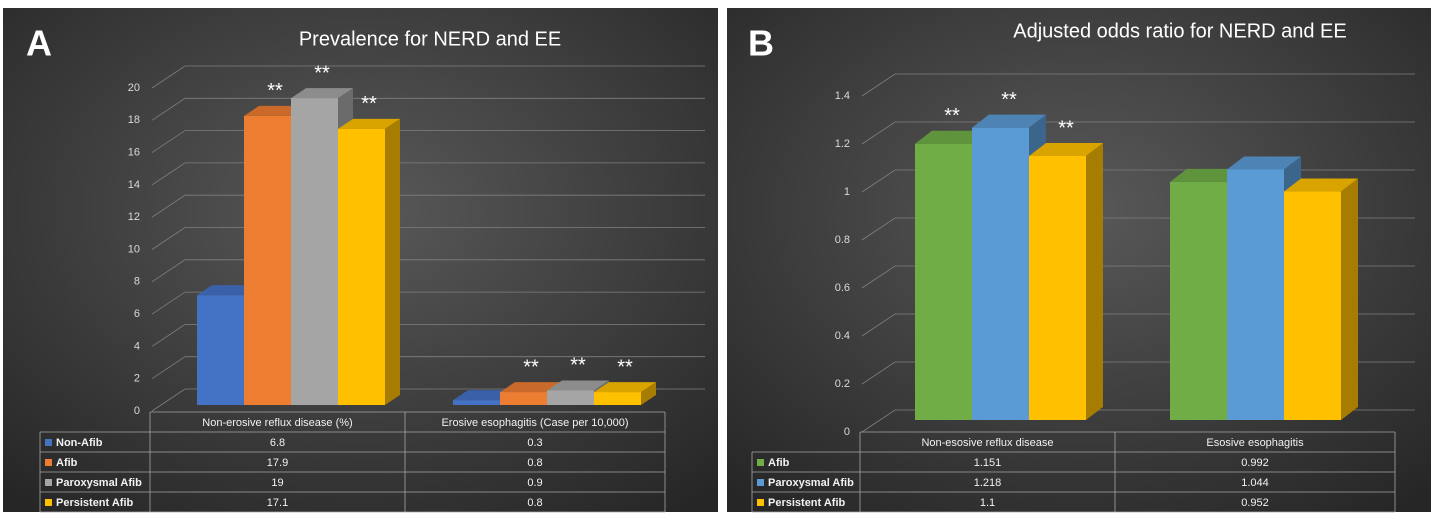 Image resolution: width=1434 pixels, height=518 pixels. Describe the element at coordinates (1255, 443) in the screenshot. I see `table-header: Esosive esophagitis` at that location.